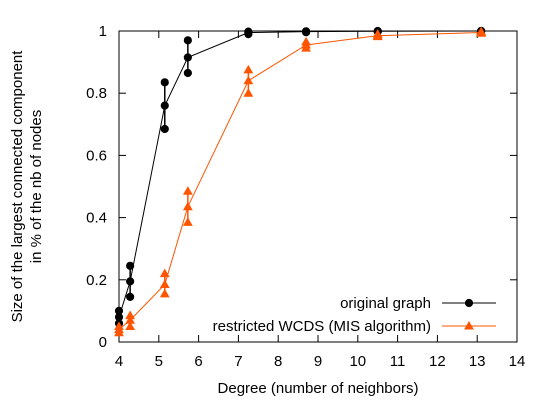 Image resolution: width=533 pixels, height=400 pixels. What do you see at coordinates (398, 361) in the screenshot?
I see `x-tick-label: 11` at bounding box center [398, 361].